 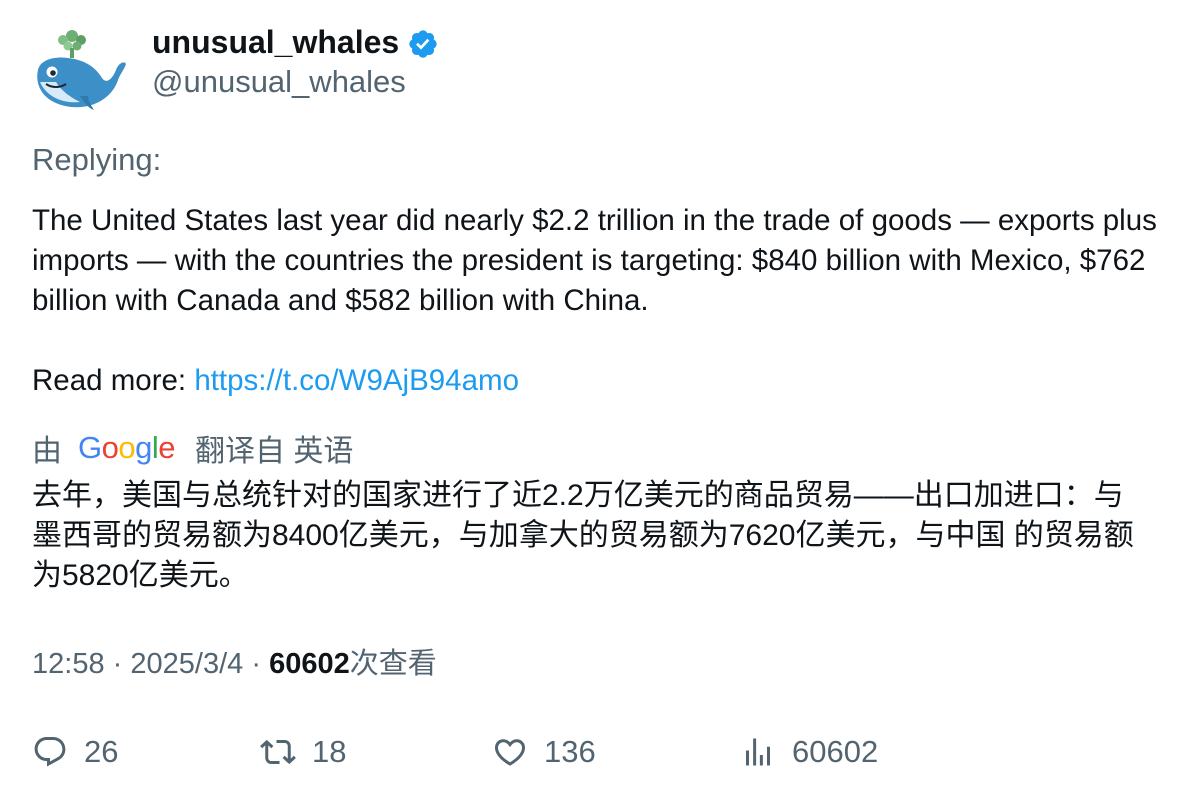 What do you see at coordinates (276, 42) in the screenshot?
I see `author-display-name: unusual_whales` at bounding box center [276, 42].